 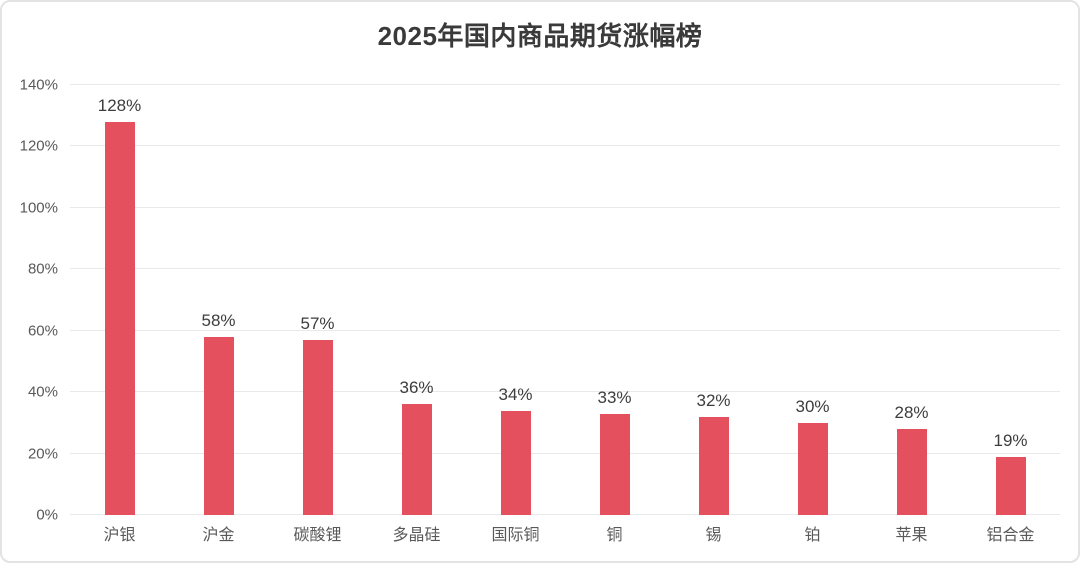 I want to click on bar-column: 28%, so click(x=911, y=300).